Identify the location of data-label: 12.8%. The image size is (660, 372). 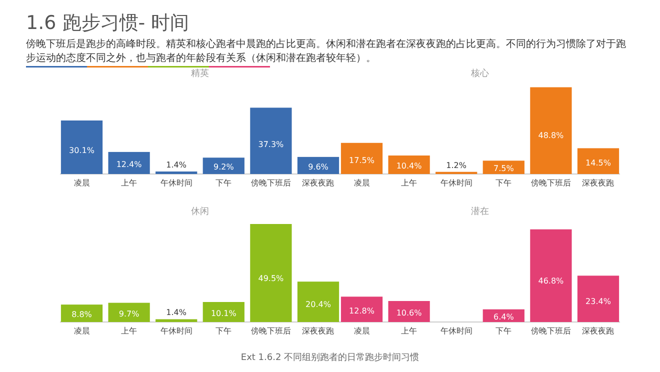
(362, 311).